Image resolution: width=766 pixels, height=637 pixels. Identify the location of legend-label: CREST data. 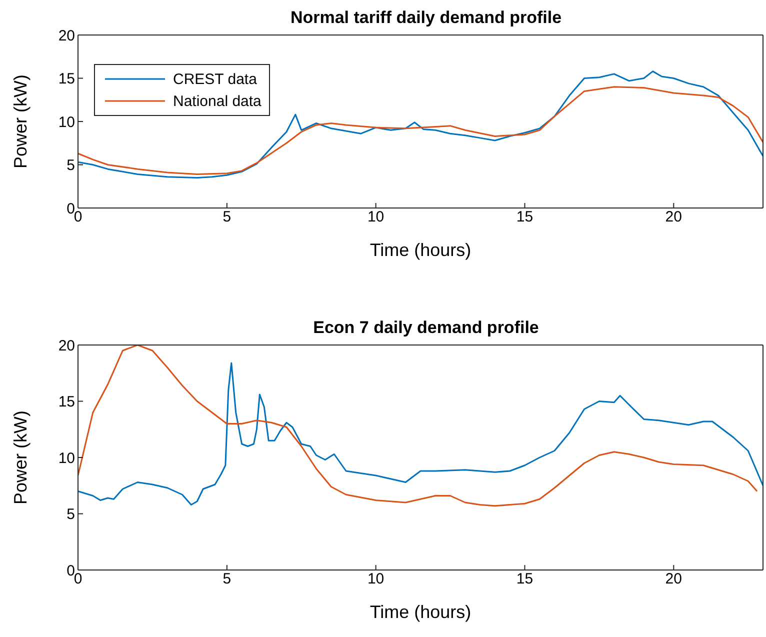
(215, 79).